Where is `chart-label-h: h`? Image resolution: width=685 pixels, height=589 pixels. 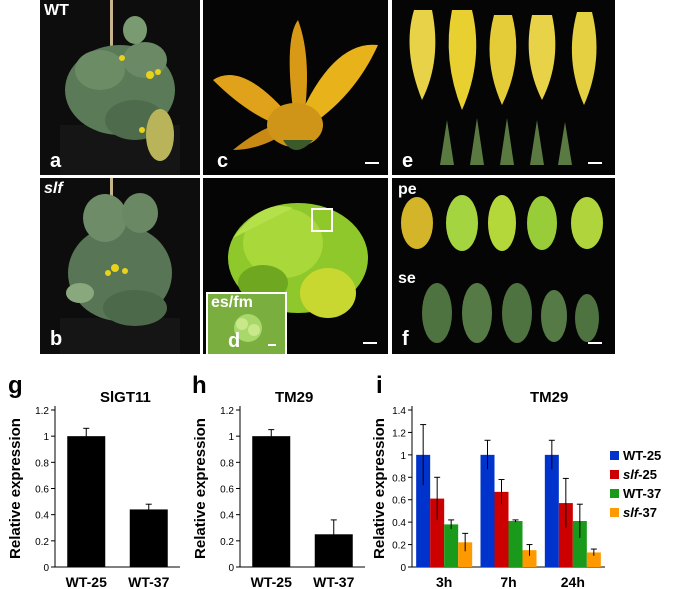
chart-label-h: h is located at coordinates (199, 385).